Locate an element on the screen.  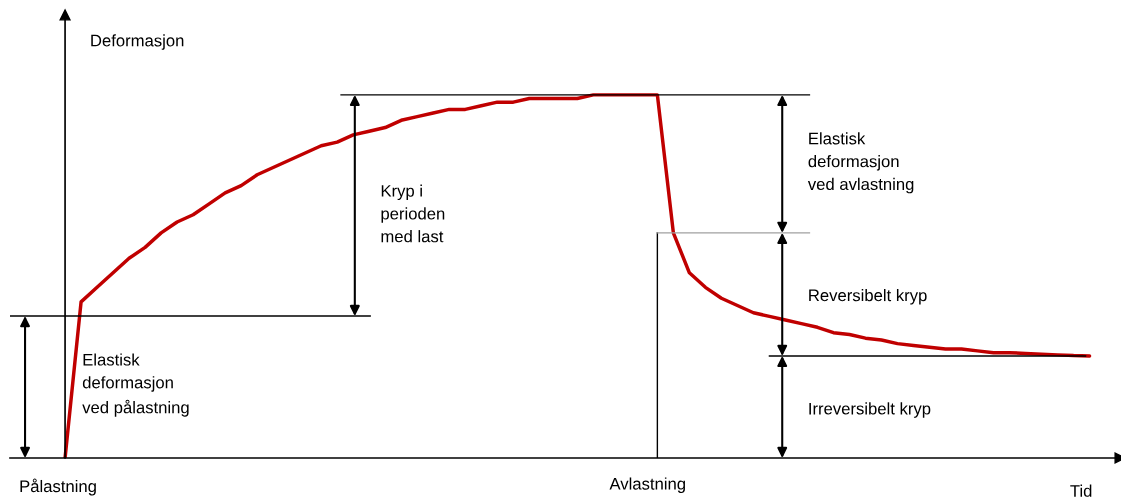
annotation: Irreversibelt kryp is located at coordinates (870, 410).